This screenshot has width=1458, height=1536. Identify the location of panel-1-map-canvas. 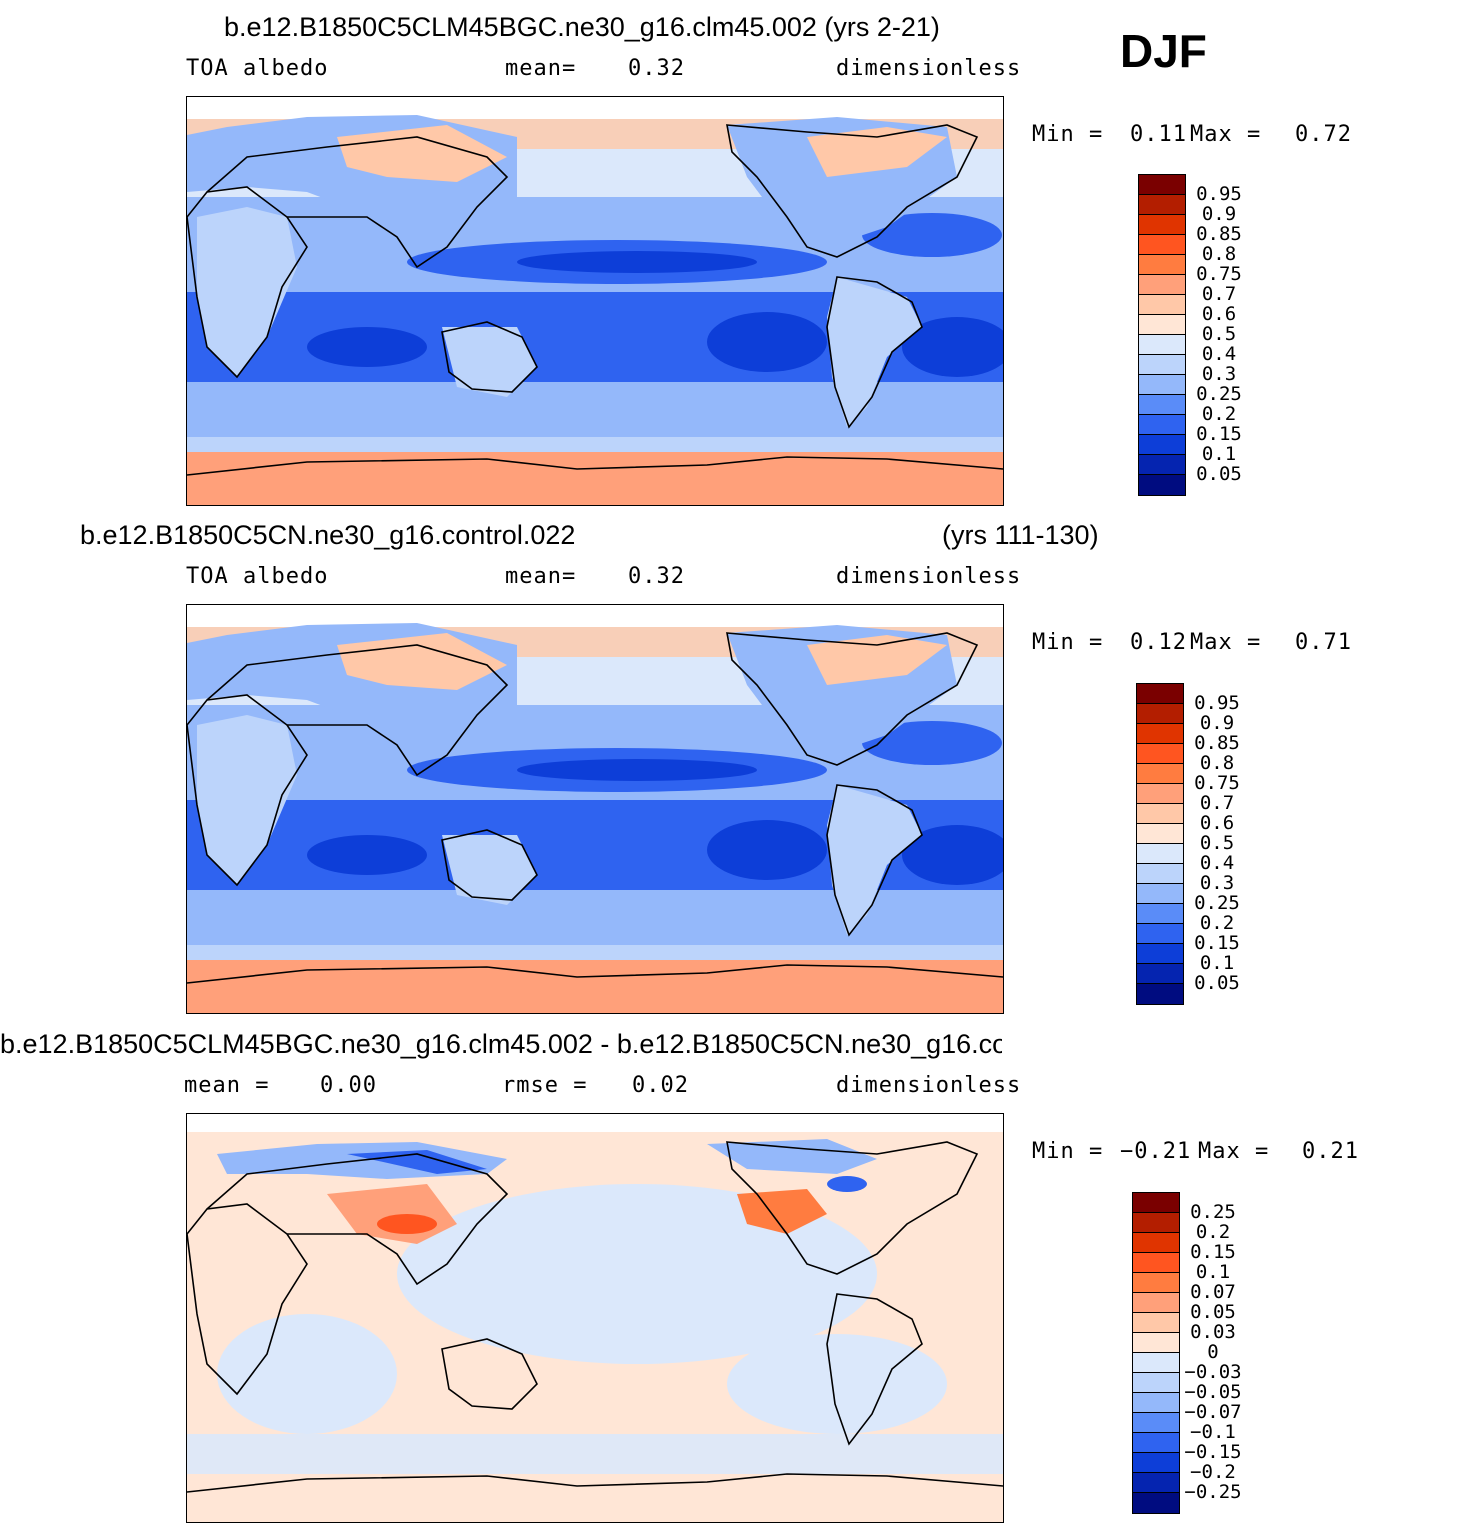
(595, 301).